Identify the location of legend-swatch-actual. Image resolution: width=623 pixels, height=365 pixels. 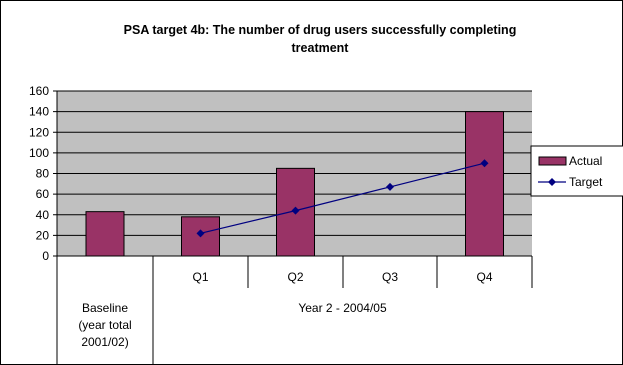
(552, 161).